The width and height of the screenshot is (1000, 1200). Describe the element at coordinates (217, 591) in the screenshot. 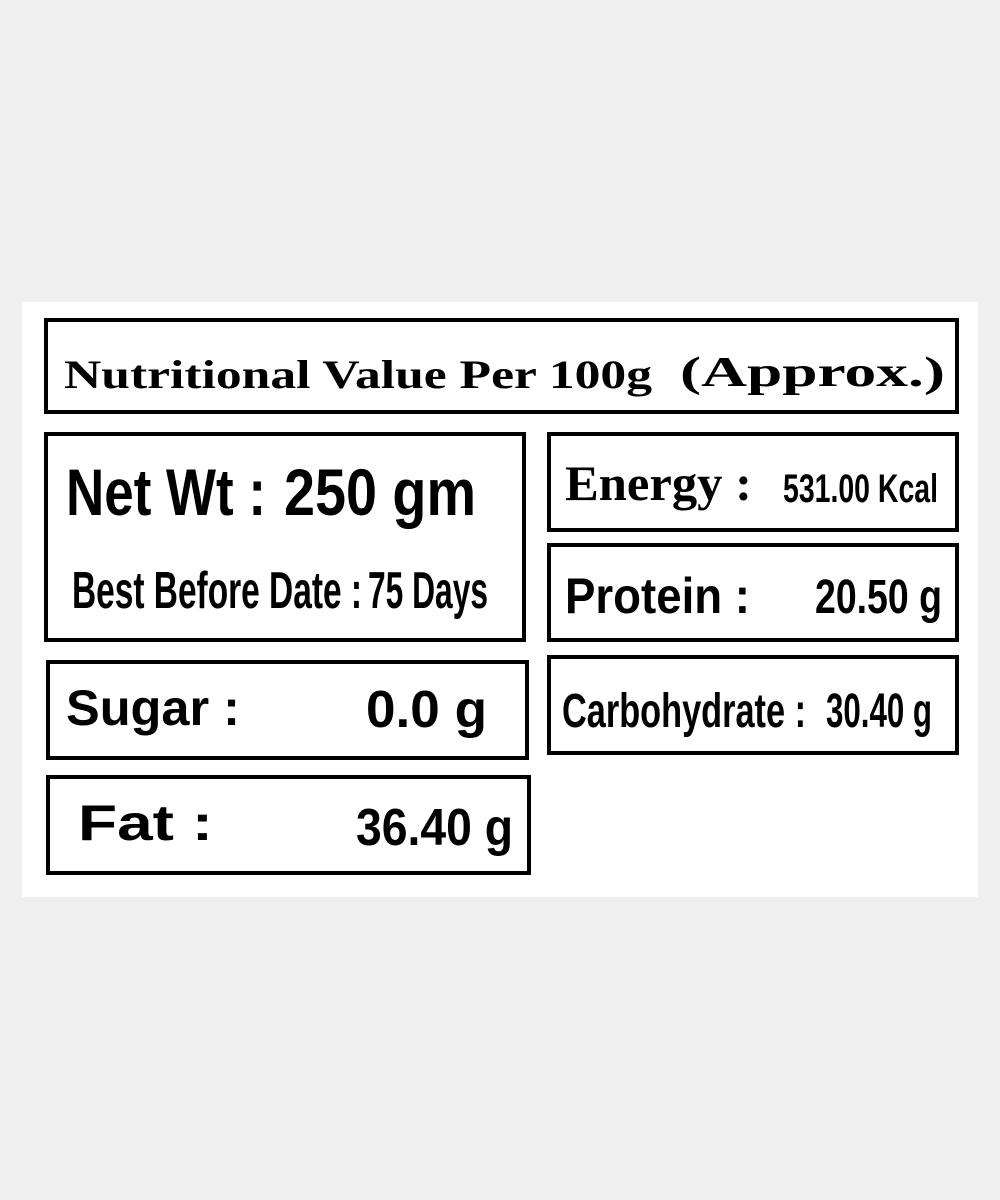

I see `best-before-label: Best Before Date :` at that location.